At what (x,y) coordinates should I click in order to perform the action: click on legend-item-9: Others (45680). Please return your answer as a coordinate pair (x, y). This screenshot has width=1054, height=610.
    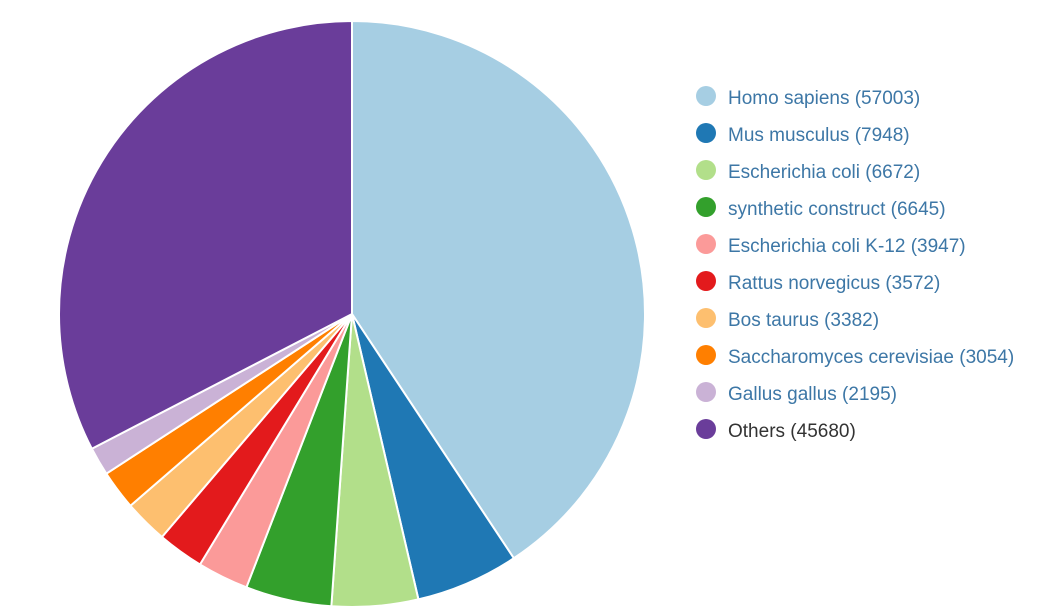
    Looking at the image, I should click on (855, 431).